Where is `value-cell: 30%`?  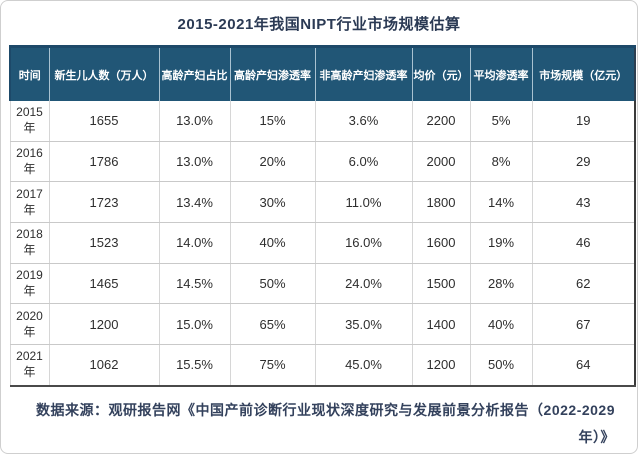
value-cell: 30% is located at coordinates (273, 202).